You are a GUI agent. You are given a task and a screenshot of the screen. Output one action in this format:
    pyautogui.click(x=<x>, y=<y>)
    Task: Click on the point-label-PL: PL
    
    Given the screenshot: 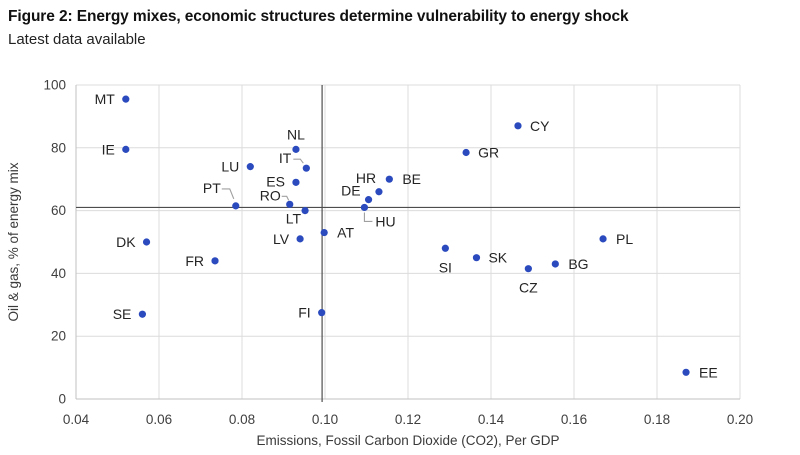 What is the action you would take?
    pyautogui.click(x=624, y=239)
    